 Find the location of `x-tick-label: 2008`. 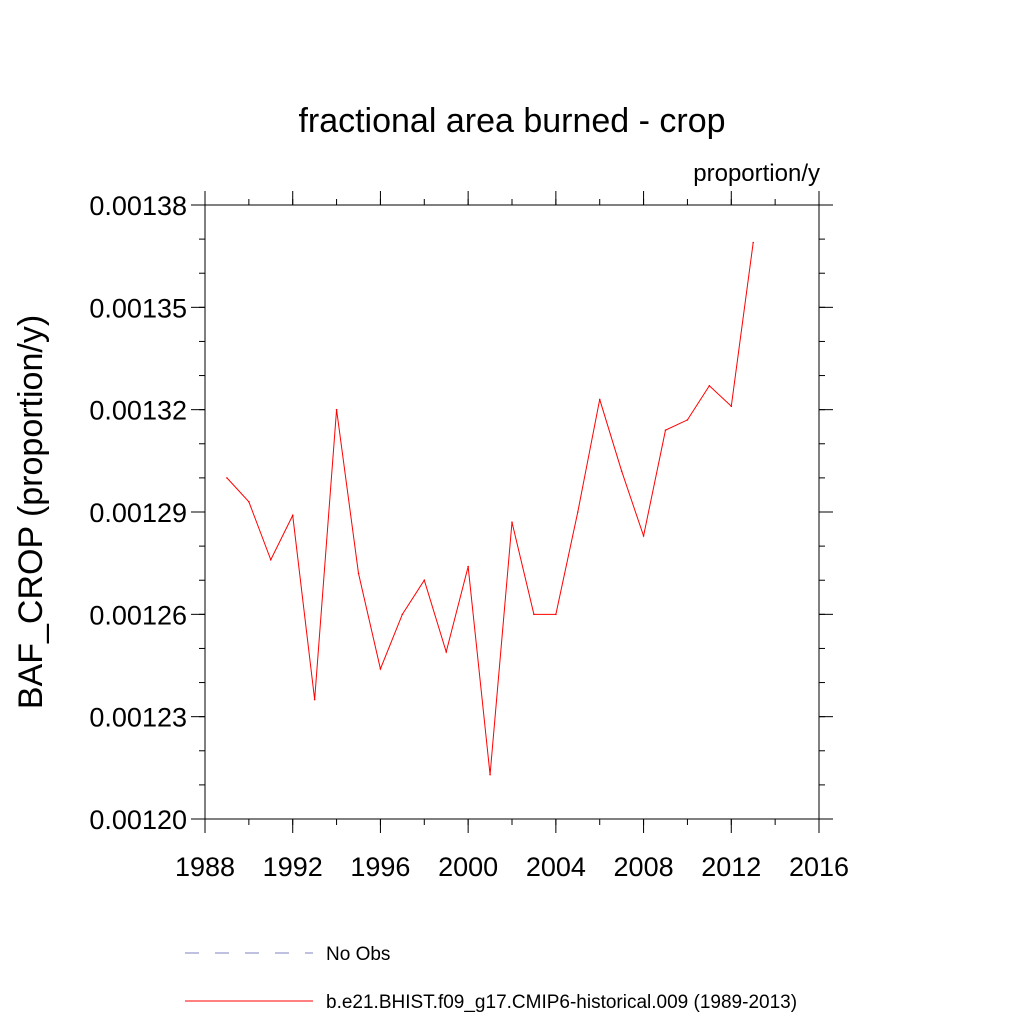

x-tick-label: 2008 is located at coordinates (644, 867).